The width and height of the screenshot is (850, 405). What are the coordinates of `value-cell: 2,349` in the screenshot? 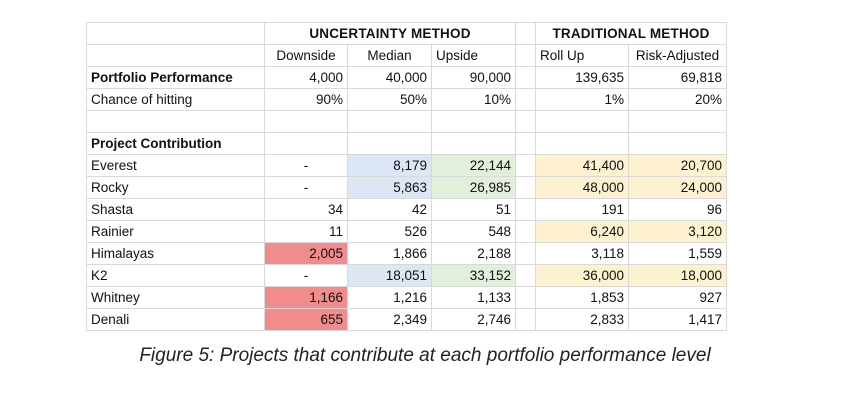 It's located at (389, 319).